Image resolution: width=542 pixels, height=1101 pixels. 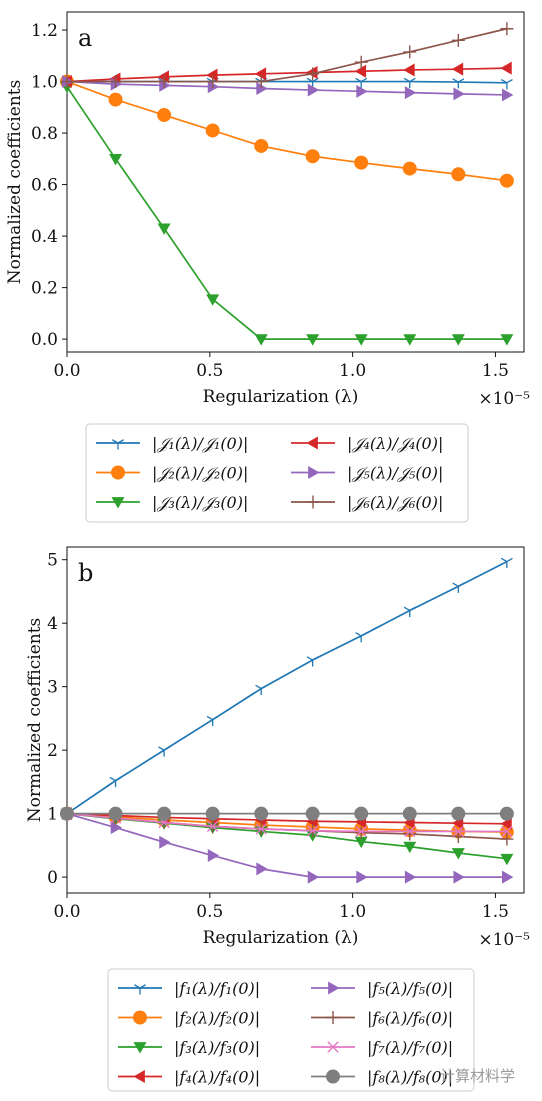 What do you see at coordinates (200, 502) in the screenshot?
I see `legend-label: |𝒥₃(λ)/𝒥₃(0)|` at bounding box center [200, 502].